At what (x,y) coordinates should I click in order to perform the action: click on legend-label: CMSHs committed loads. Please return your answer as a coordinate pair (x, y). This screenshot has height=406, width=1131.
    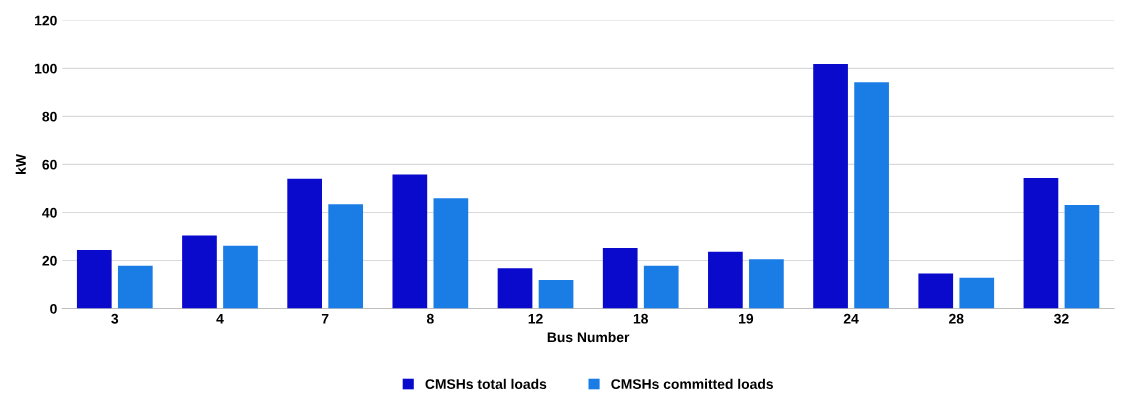
    Looking at the image, I should click on (692, 383).